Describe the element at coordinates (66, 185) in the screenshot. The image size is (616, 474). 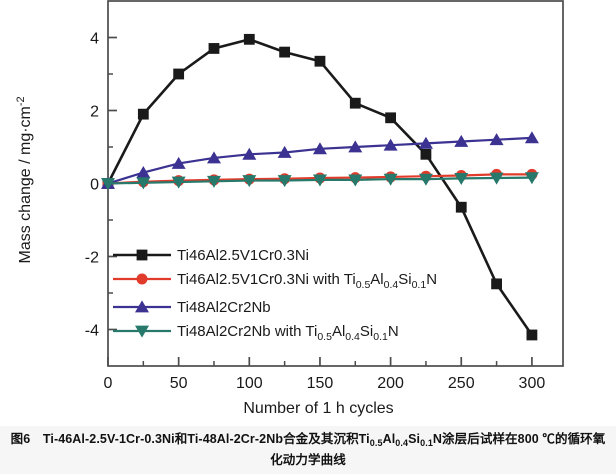
I see `y-axis: 4 2 0 -2 -4 Mass change / mg·cm-2` at that location.